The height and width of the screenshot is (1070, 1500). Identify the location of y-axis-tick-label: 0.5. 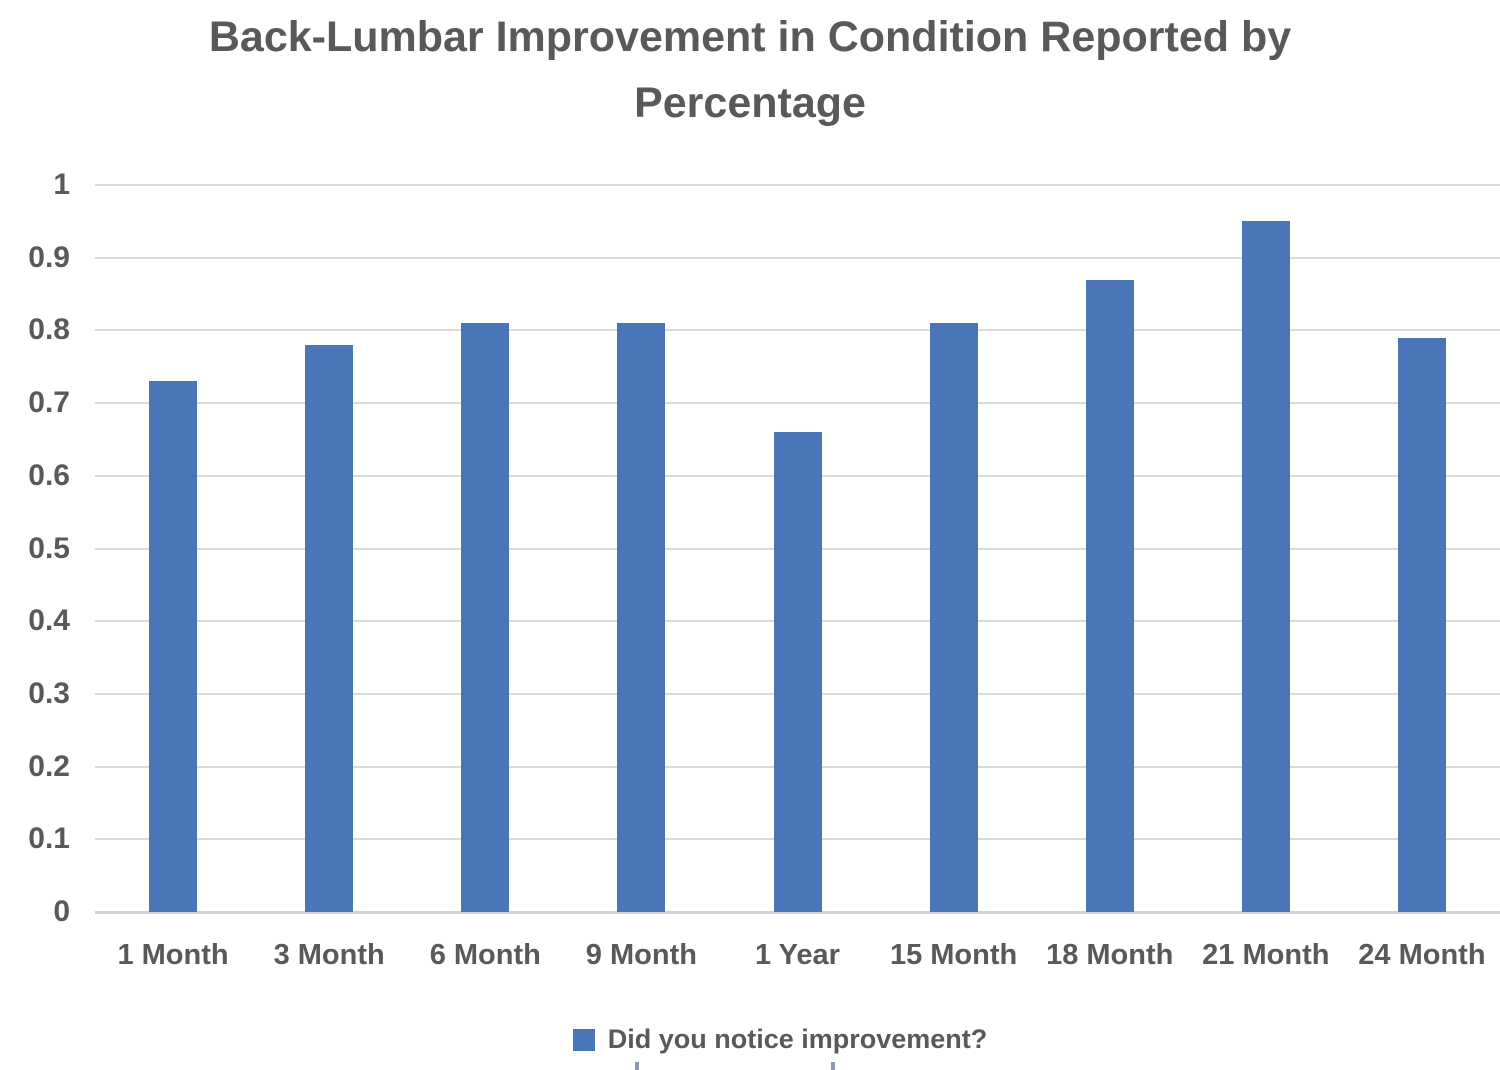
(49, 548).